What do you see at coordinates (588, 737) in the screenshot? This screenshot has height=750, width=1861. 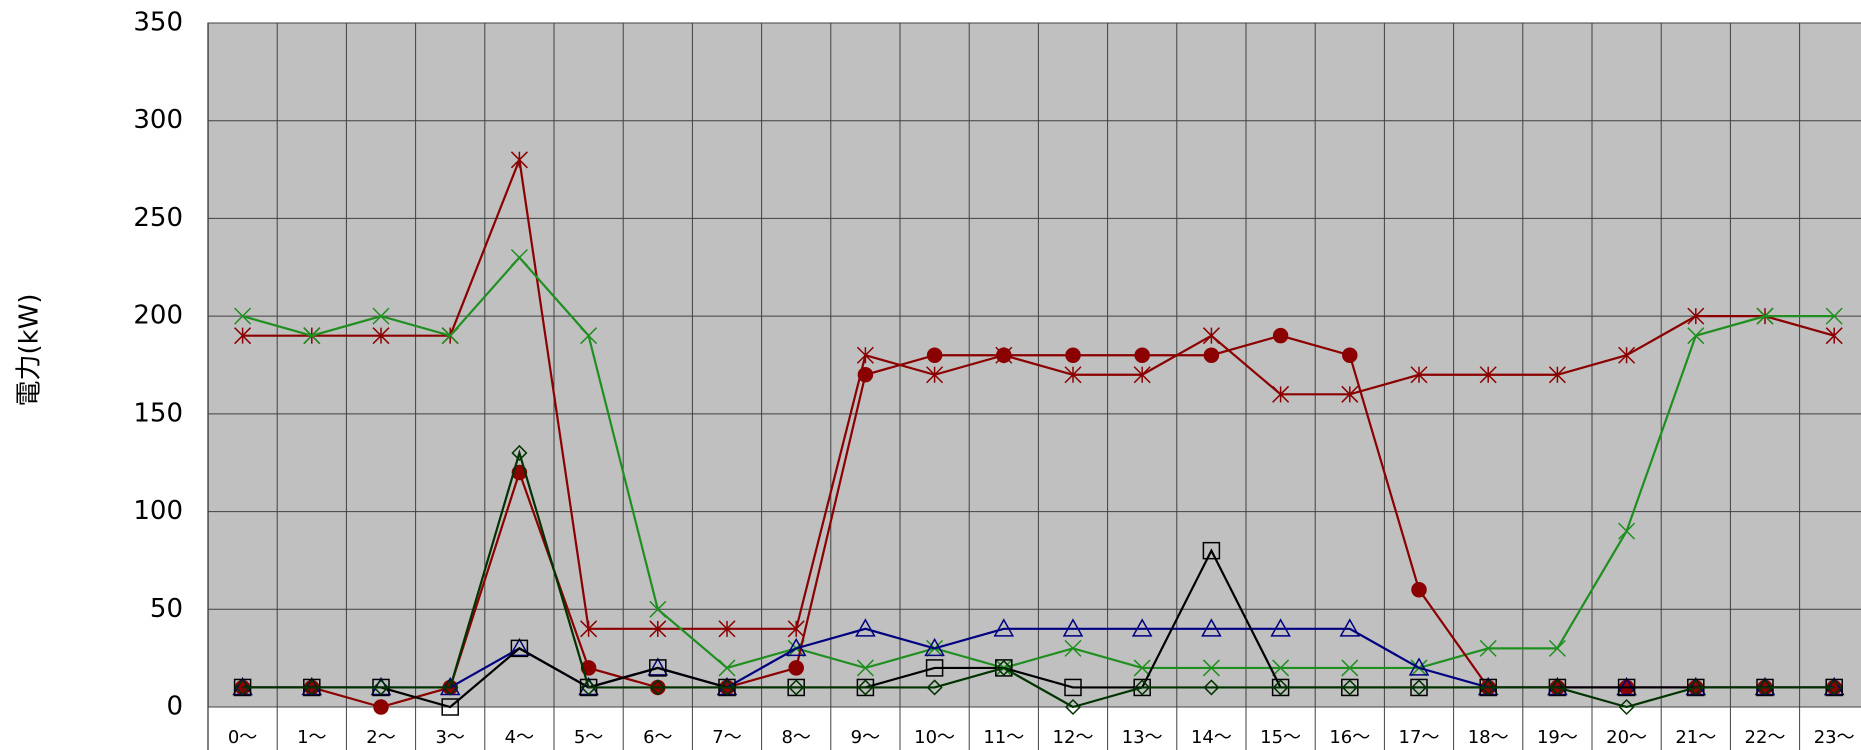 I see `x-tick-label: 5〜` at bounding box center [588, 737].